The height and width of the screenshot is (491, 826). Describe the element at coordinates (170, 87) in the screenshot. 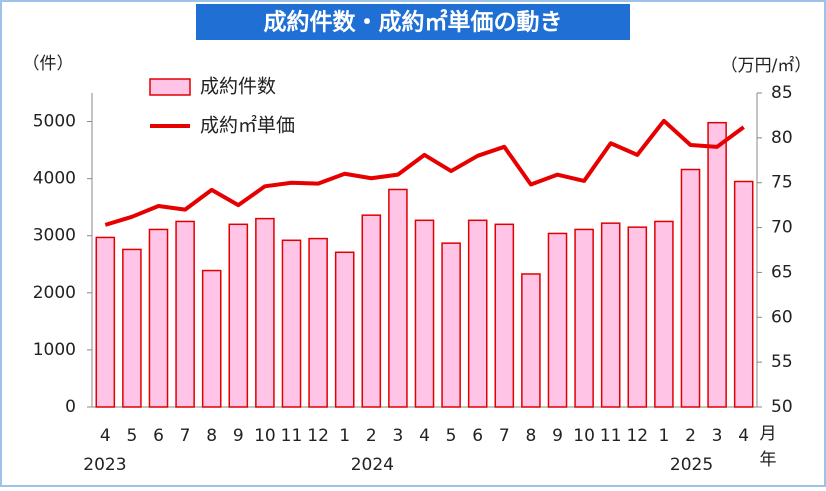

I see `legend-swatch` at that location.